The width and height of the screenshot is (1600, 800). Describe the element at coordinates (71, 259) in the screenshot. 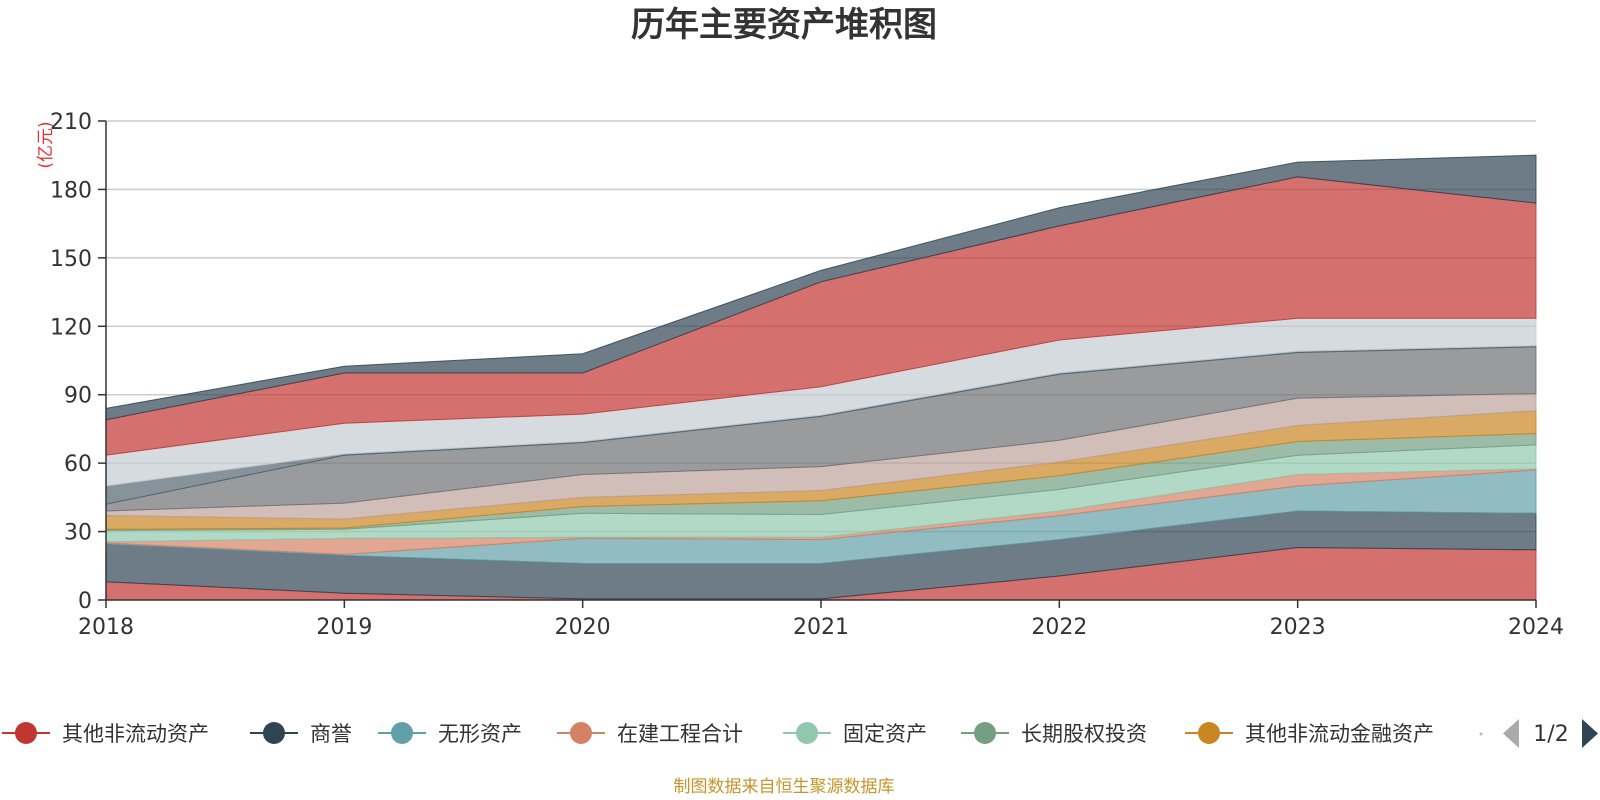

I see `y-tick-label-5: 150` at that location.